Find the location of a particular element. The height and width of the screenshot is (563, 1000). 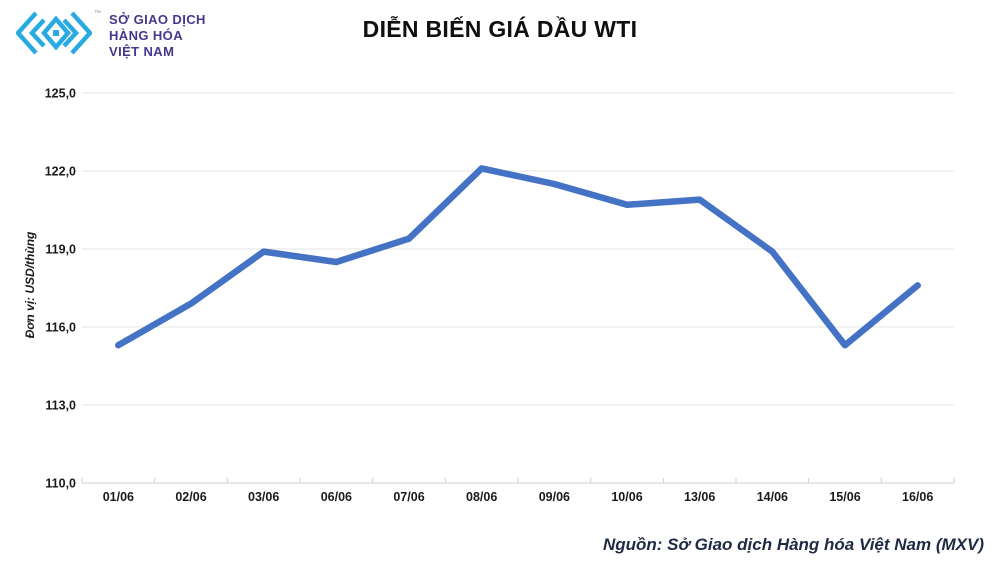

y-tick-label: 110,0 is located at coordinates (60, 484).